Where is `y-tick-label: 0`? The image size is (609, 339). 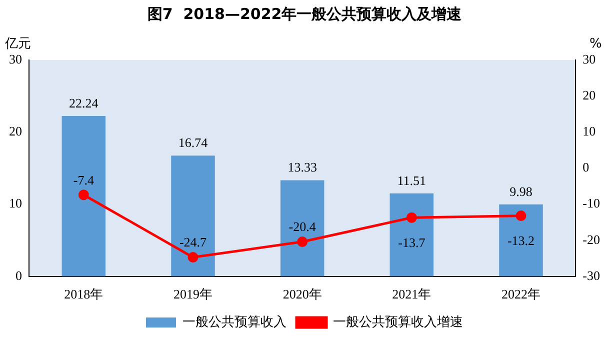
y-tick-label: 0 is located at coordinates (19, 275).